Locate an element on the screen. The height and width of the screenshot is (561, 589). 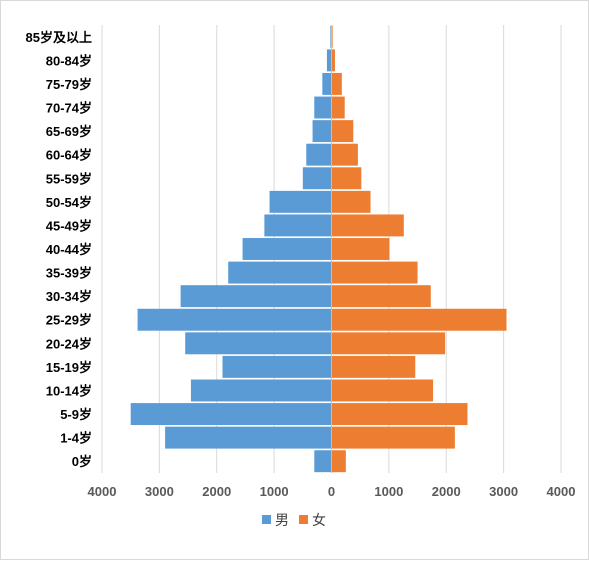
category-label: 5-9岁 is located at coordinates (76, 414).